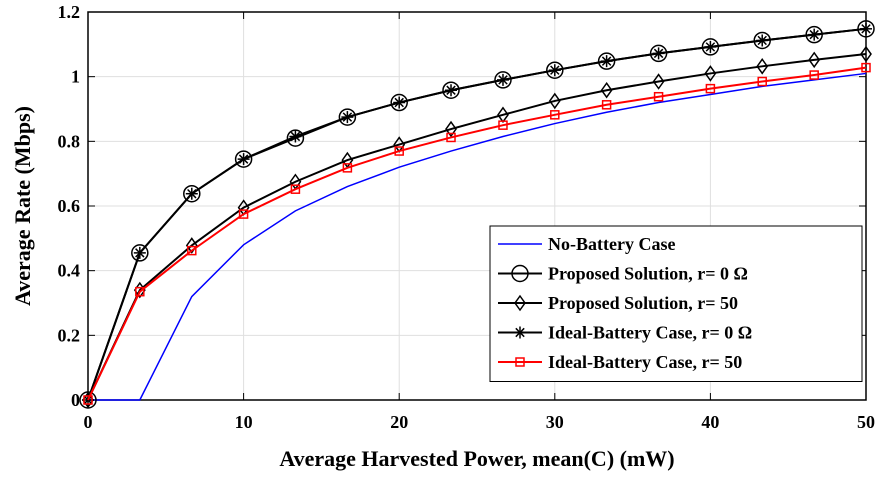  What do you see at coordinates (69, 206) in the screenshot?
I see `y-tick-label: 0.6` at bounding box center [69, 206].